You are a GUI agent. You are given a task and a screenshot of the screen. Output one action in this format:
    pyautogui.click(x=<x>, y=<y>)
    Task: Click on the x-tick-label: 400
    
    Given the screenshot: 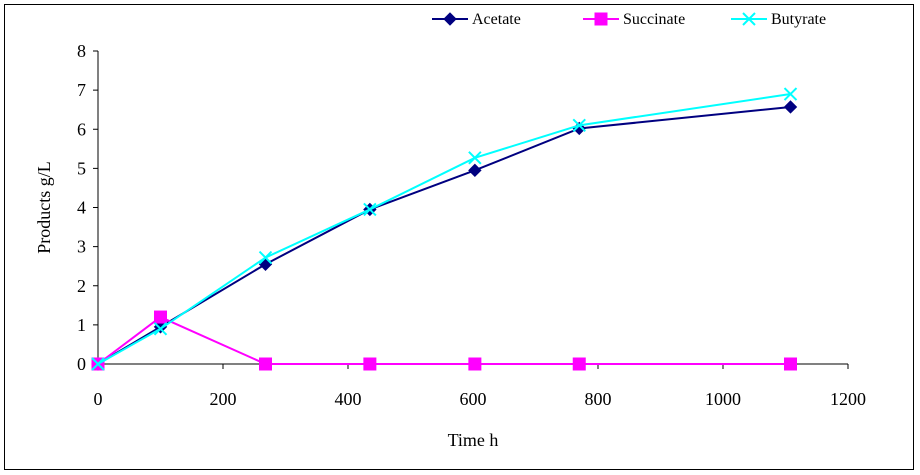 What is the action you would take?
    pyautogui.click(x=348, y=399)
    